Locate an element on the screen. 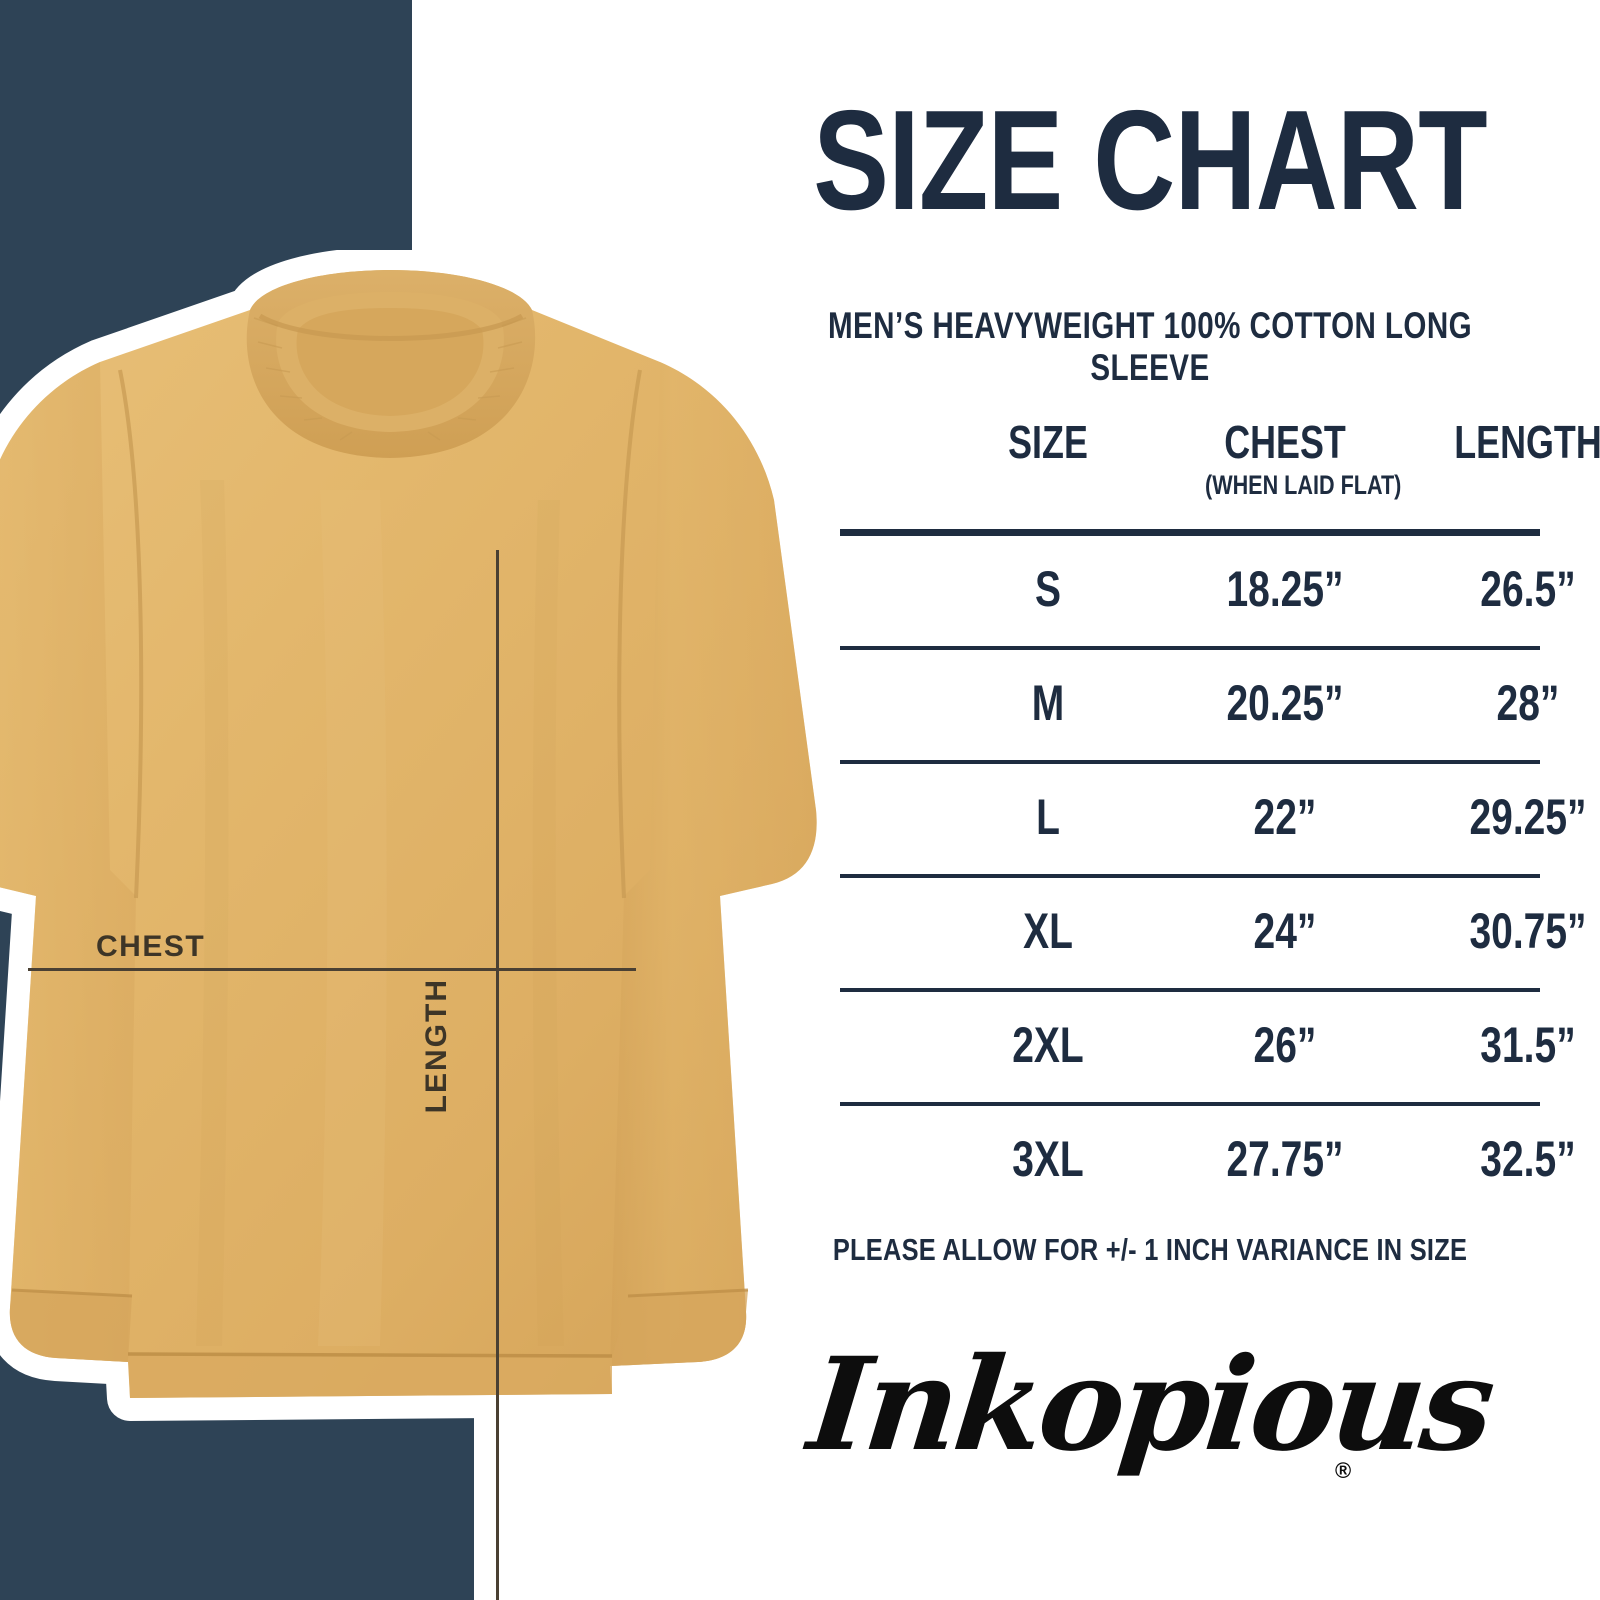 The width and height of the screenshot is (1600, 1600). cell-length: 32.5” is located at coordinates (1528, 1159).